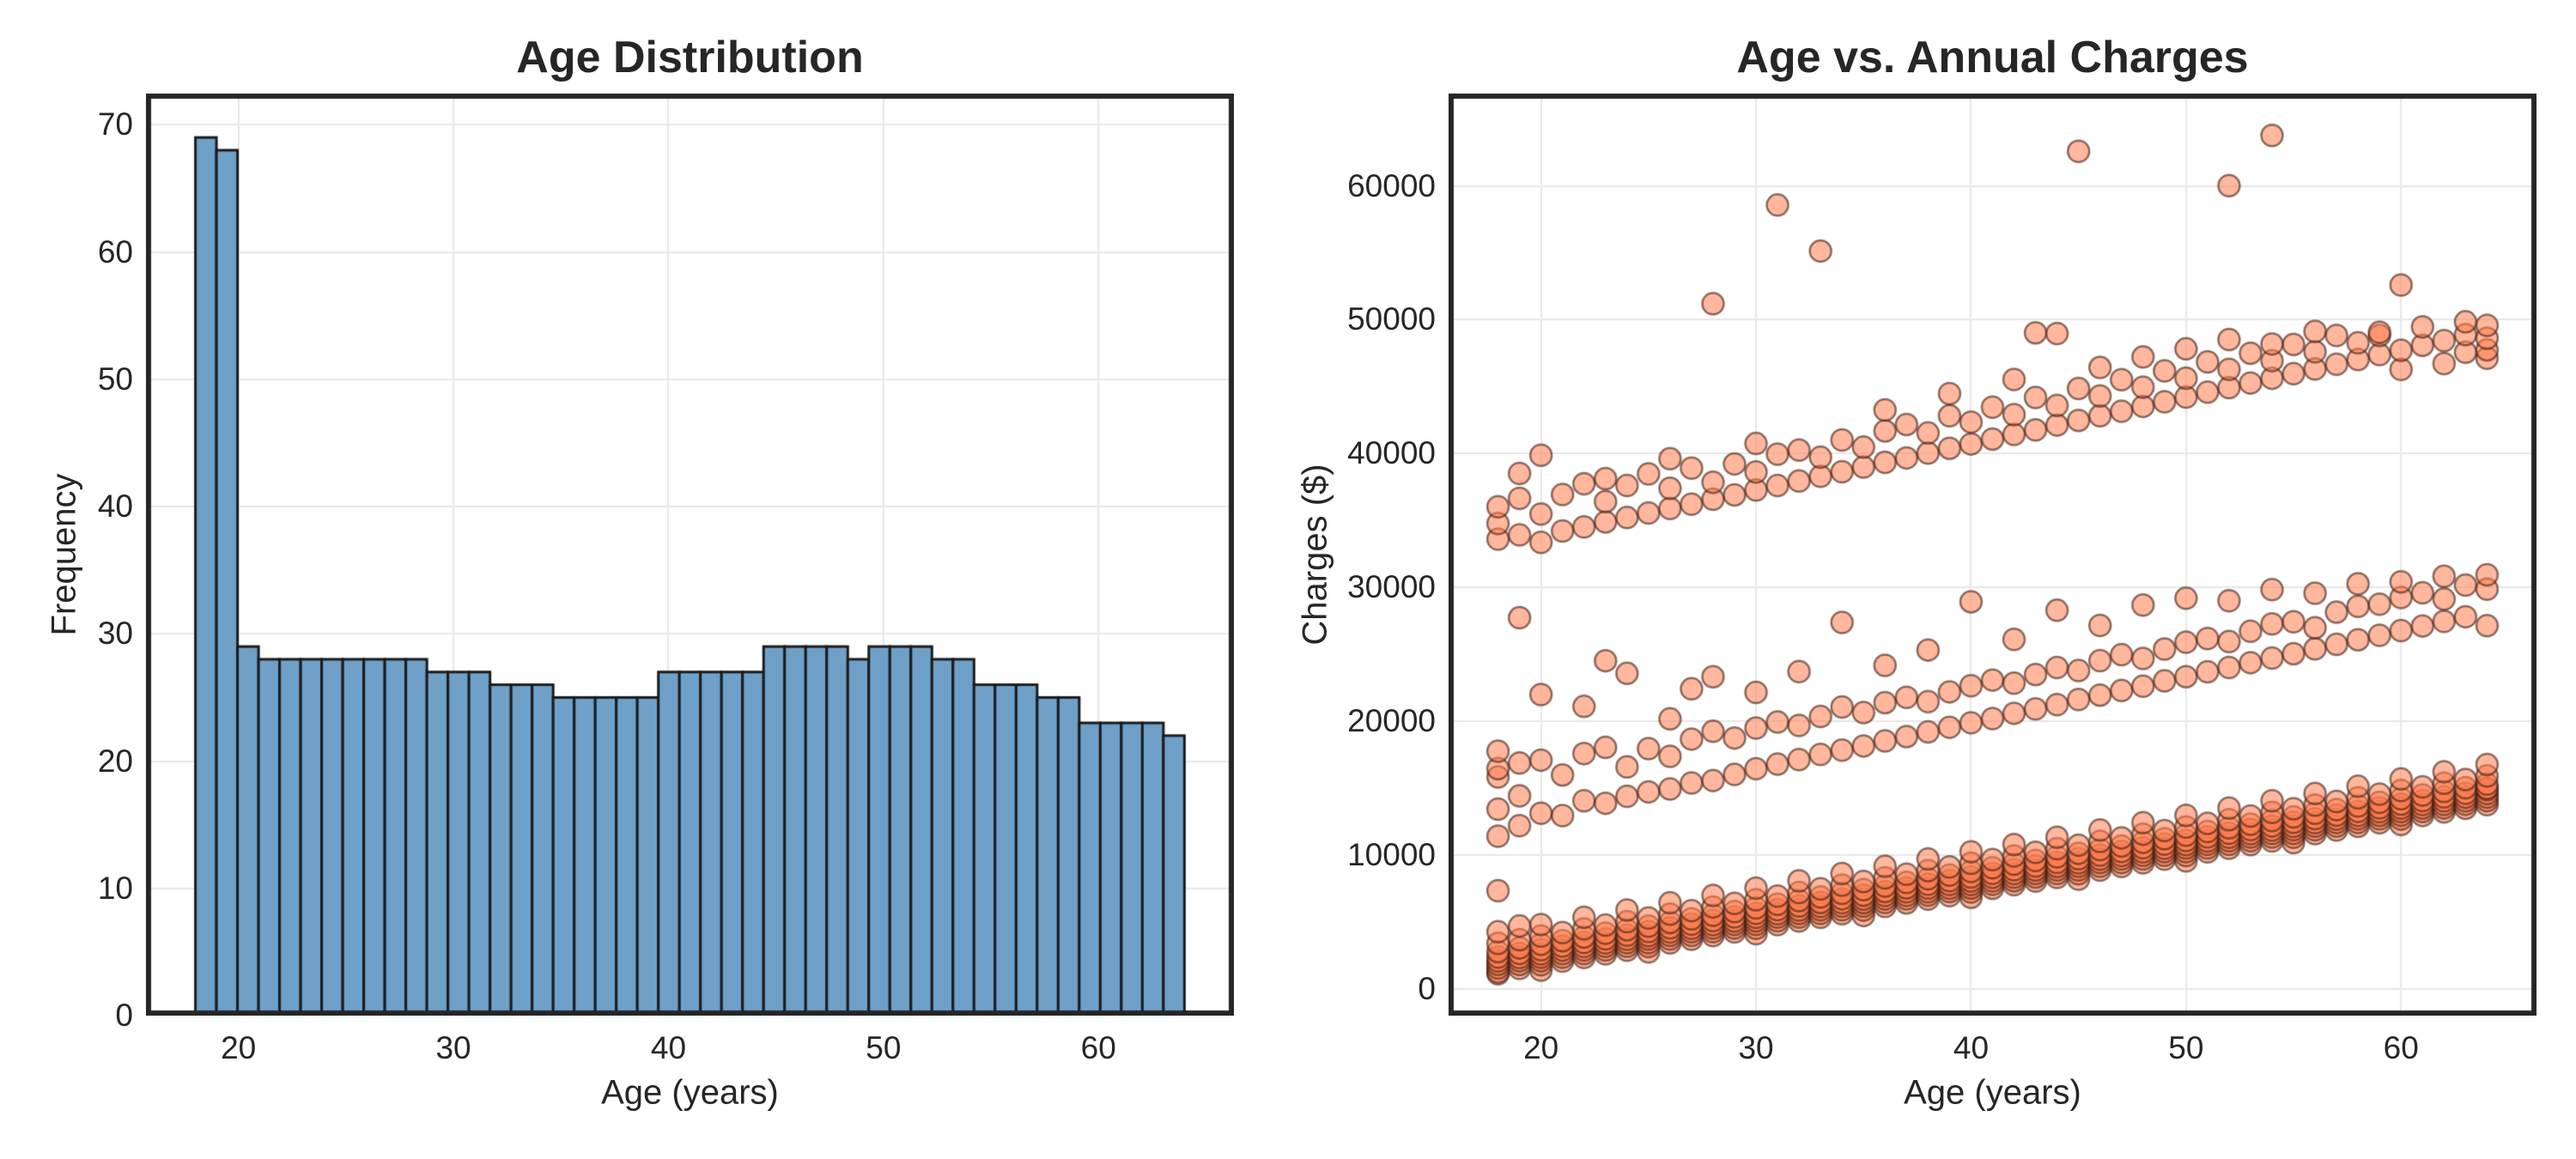 This screenshot has height=1159, width=2576. I want to click on y-tick-label: 30000, so click(1391, 587).